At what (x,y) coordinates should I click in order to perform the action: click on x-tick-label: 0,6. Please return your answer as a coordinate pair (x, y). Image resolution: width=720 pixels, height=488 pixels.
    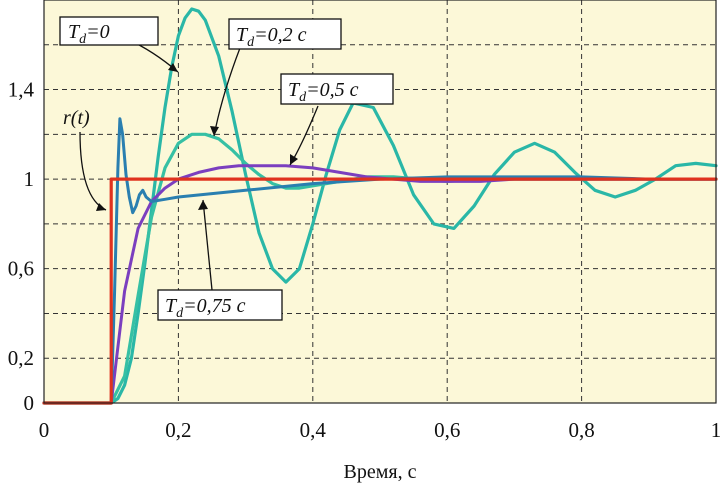
    Looking at the image, I should click on (447, 430).